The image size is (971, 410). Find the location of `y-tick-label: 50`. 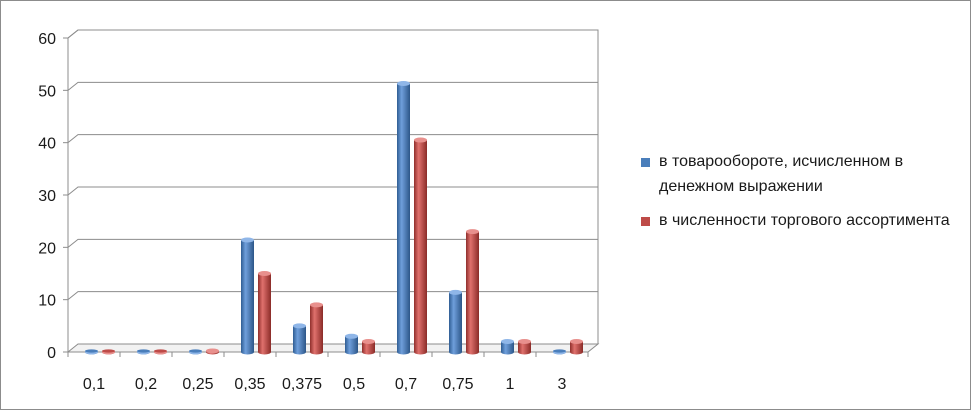

y-tick-label: 50 is located at coordinates (47, 91).